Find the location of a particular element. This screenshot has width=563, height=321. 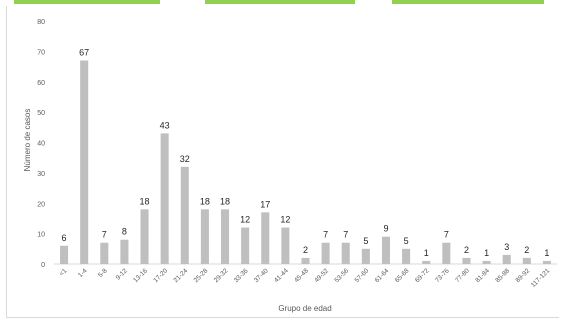

header-green-bar-center is located at coordinates (280, 2).